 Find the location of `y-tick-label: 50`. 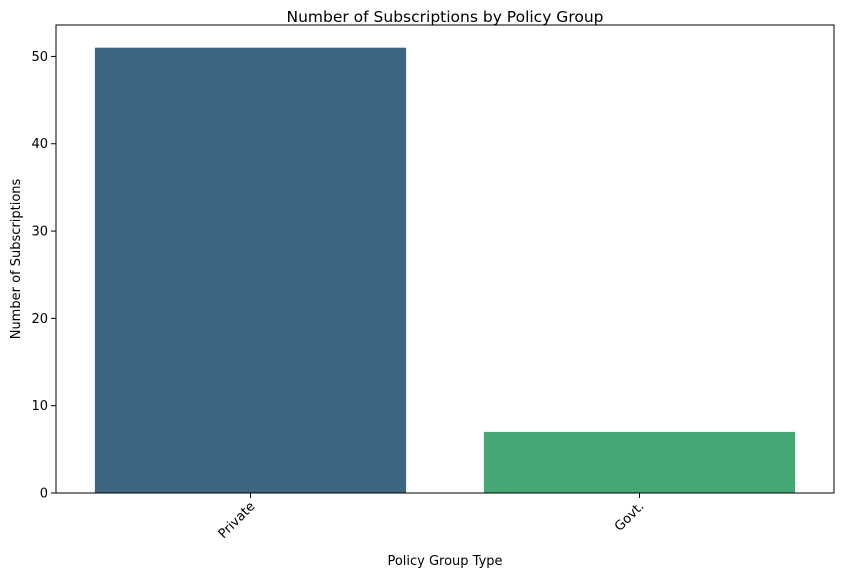

y-tick-label: 50 is located at coordinates (39, 57).